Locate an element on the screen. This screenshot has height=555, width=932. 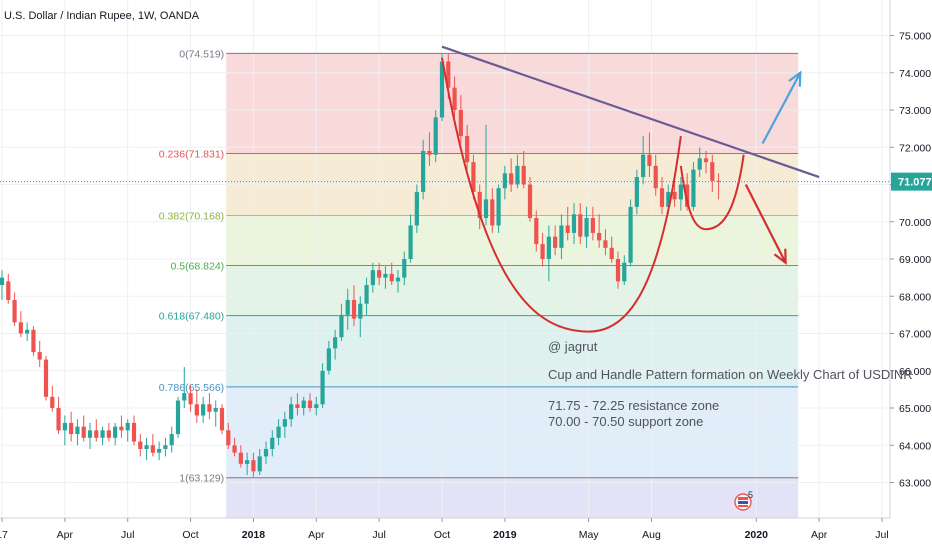
time-tick-label: May is located at coordinates (589, 535).